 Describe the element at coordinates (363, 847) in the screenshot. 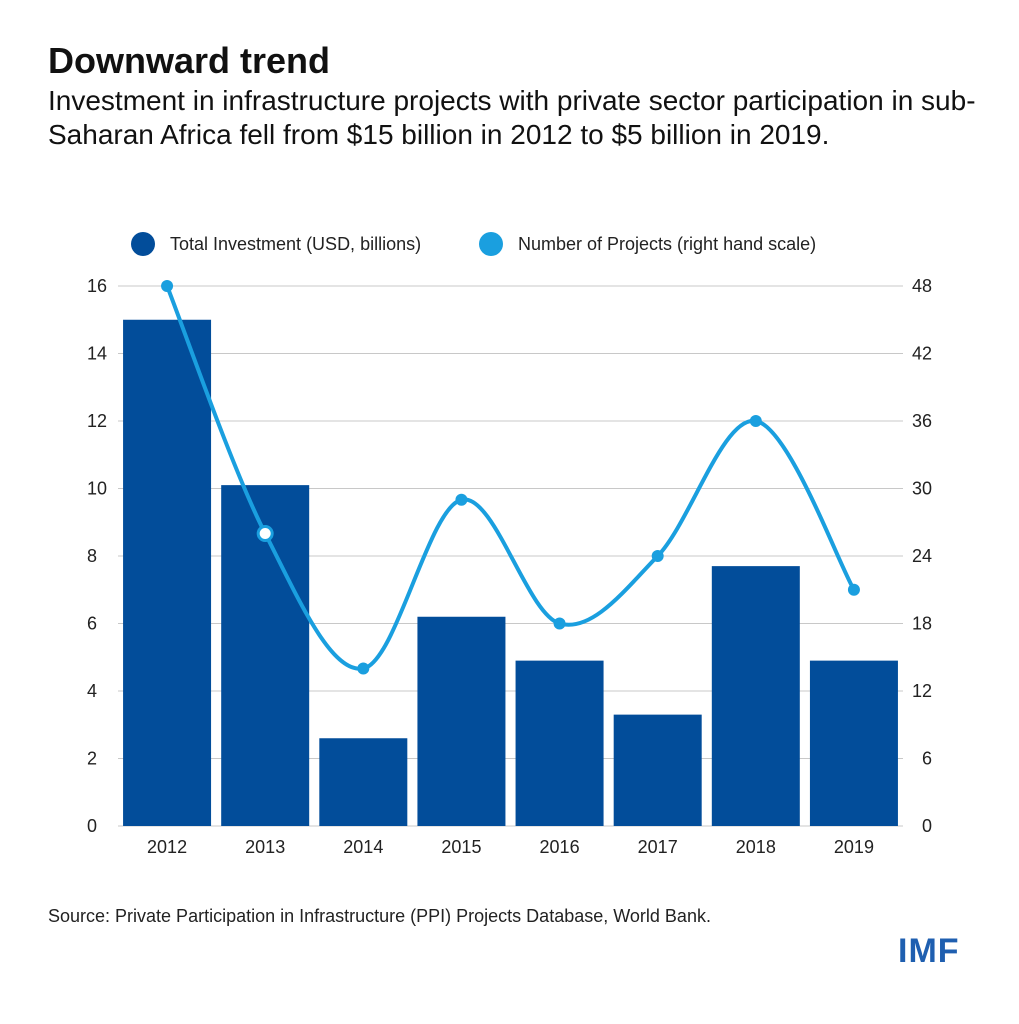

I see `x-tick-label: 2014` at that location.